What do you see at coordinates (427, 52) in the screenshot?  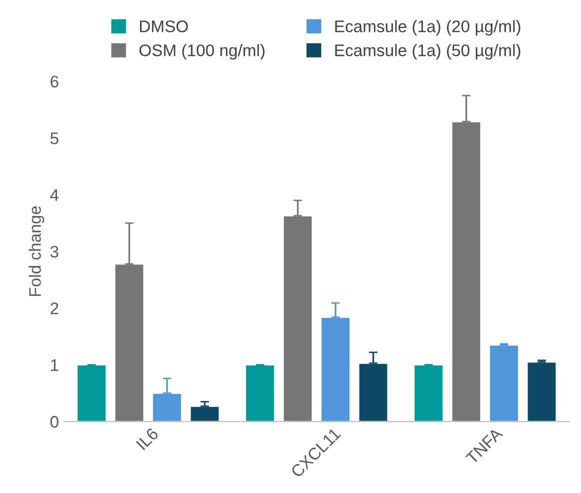 I see `legend-label: Ecamsule (1a) (50 µg/ml)` at bounding box center [427, 52].